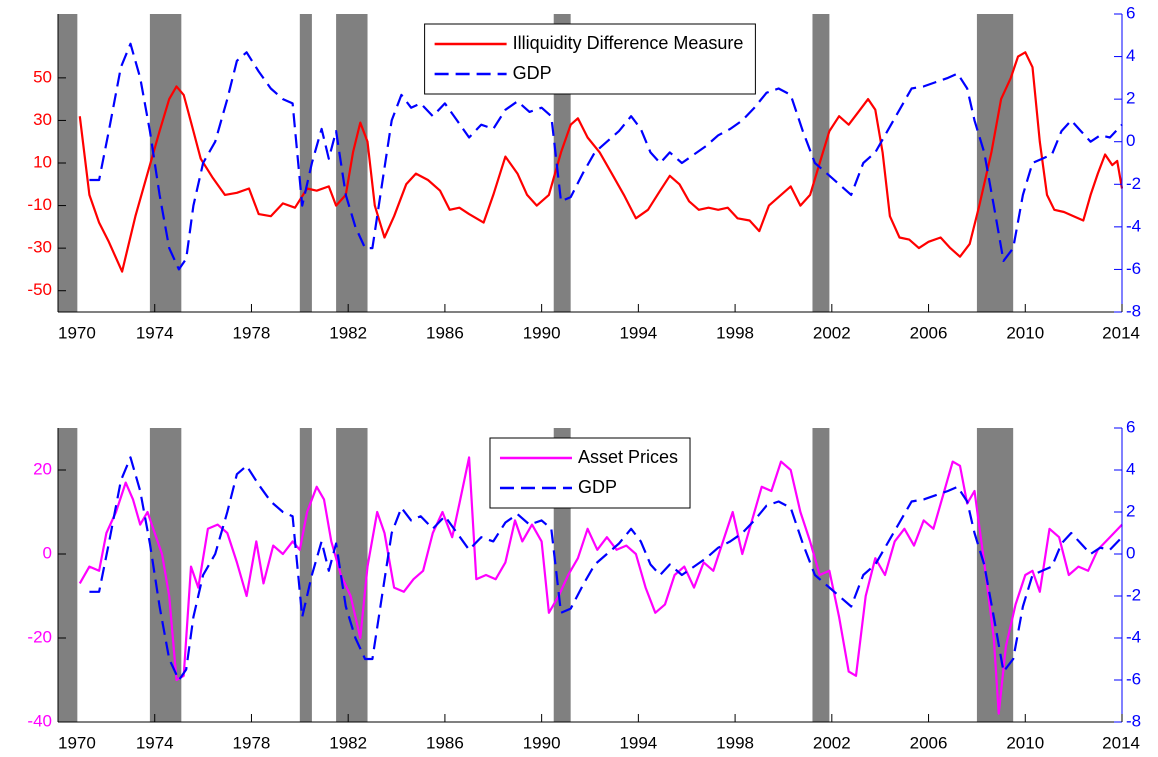 Image resolution: width=1158 pixels, height=757 pixels. I want to click on y-tick-label: 30, so click(42, 119).